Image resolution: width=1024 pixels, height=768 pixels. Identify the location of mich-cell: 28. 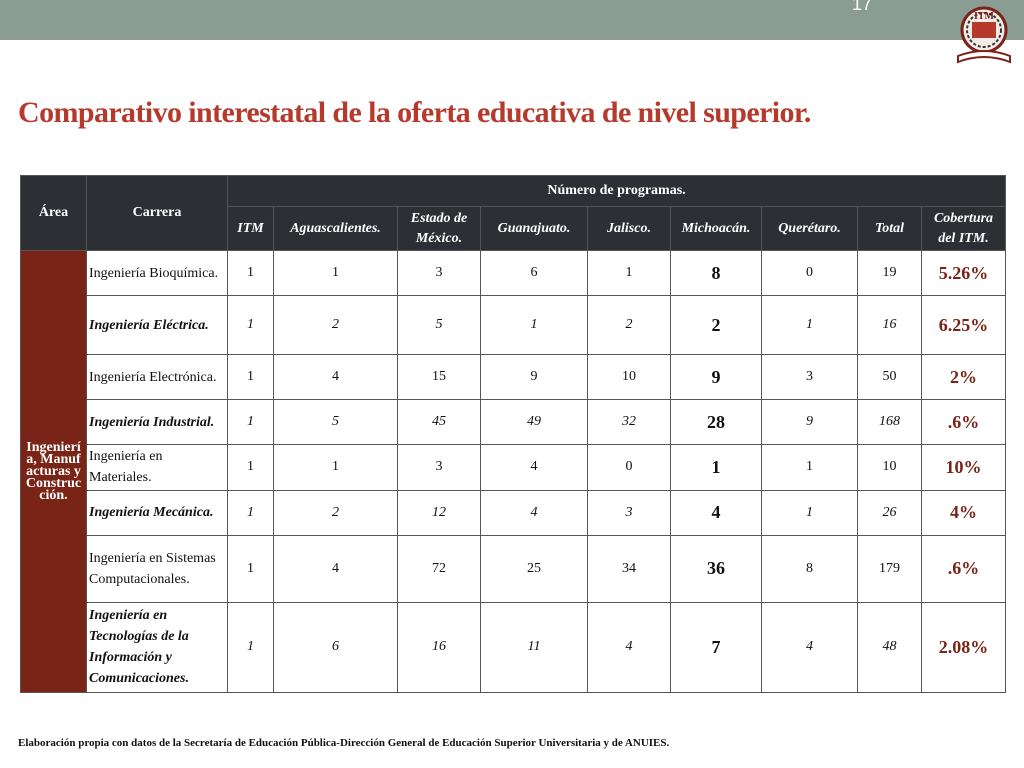
(716, 422).